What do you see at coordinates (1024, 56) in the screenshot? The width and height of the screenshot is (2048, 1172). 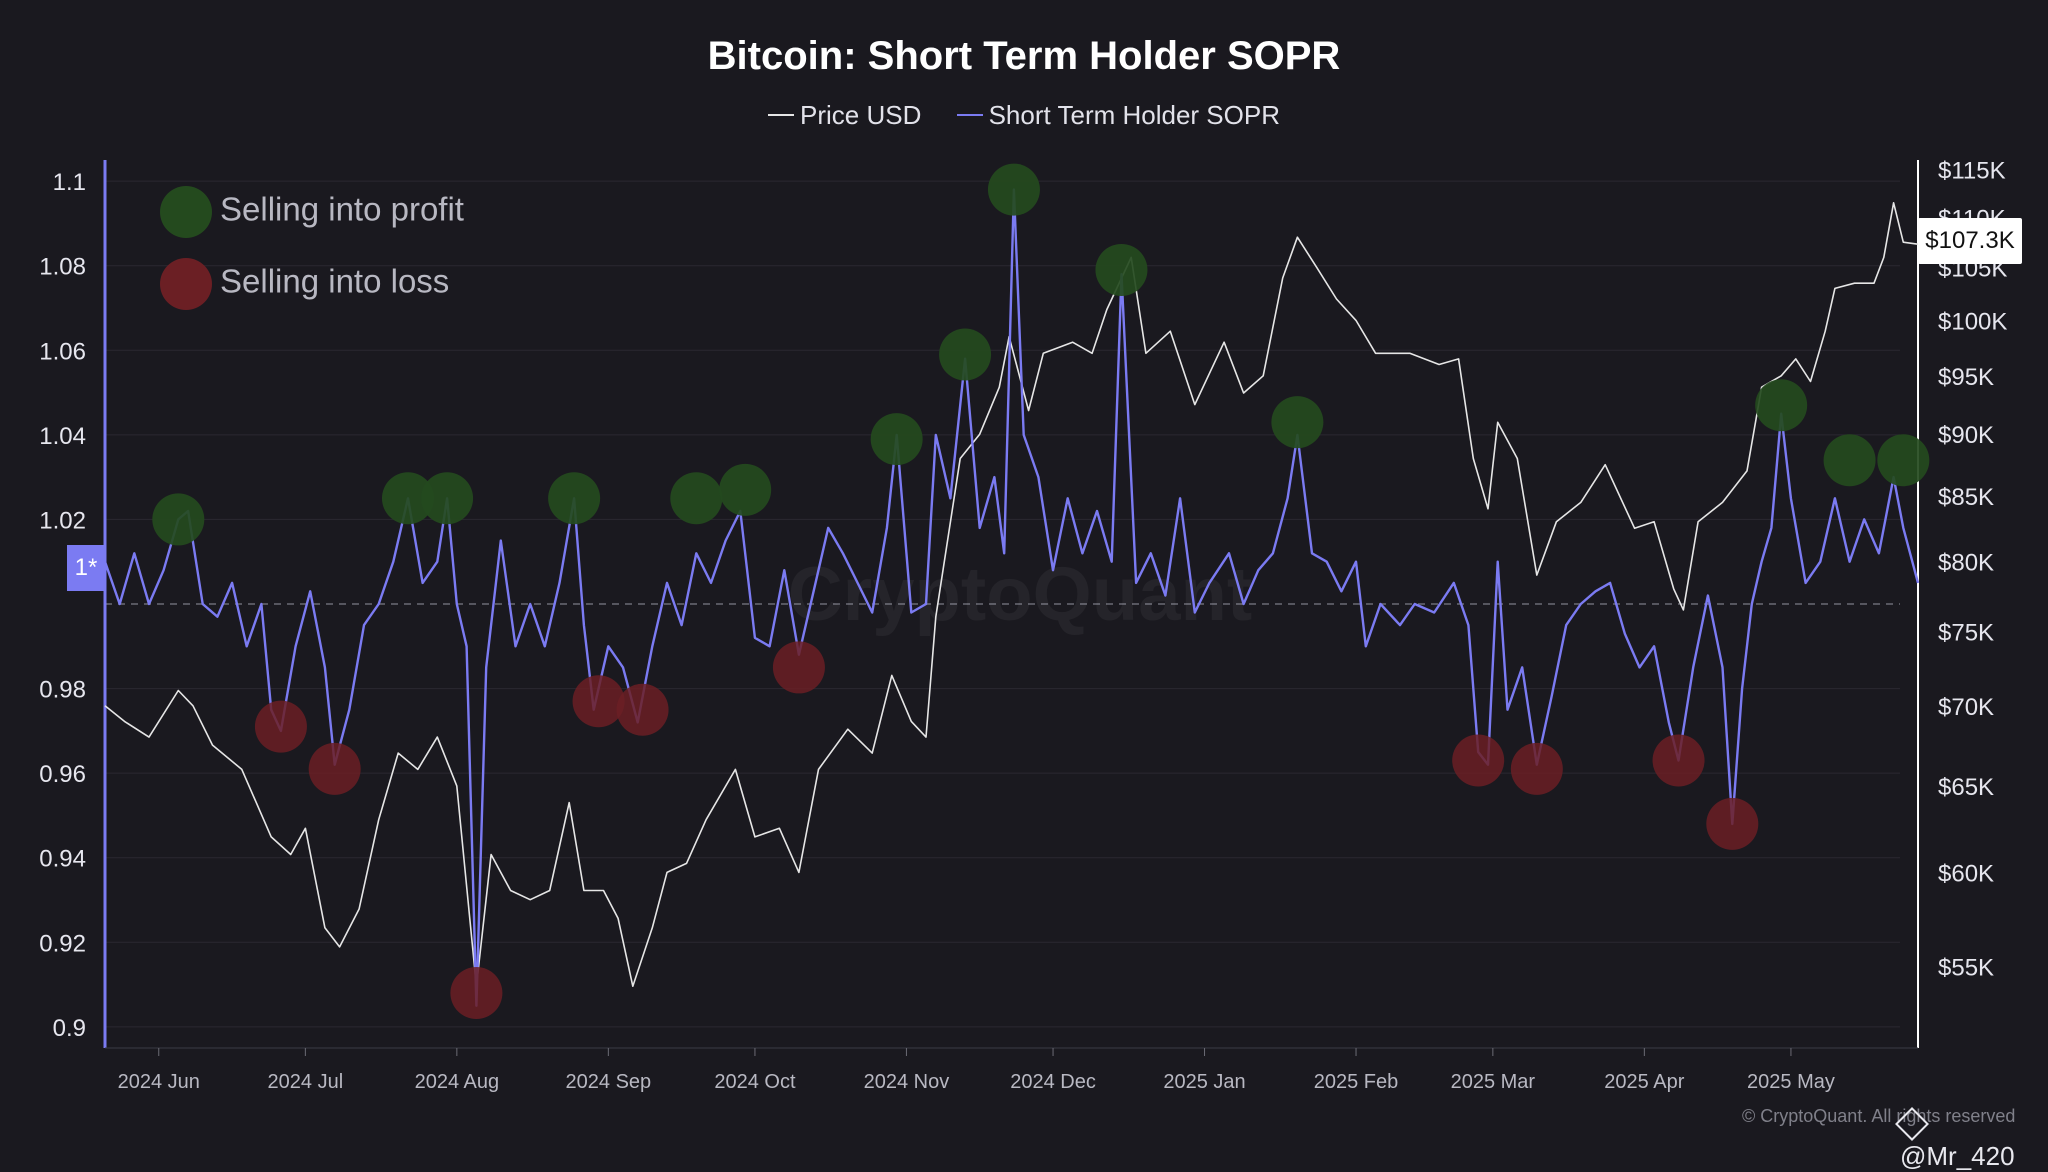 I see `chart-title: Bitcoin: Short Term Holder SOPR` at bounding box center [1024, 56].